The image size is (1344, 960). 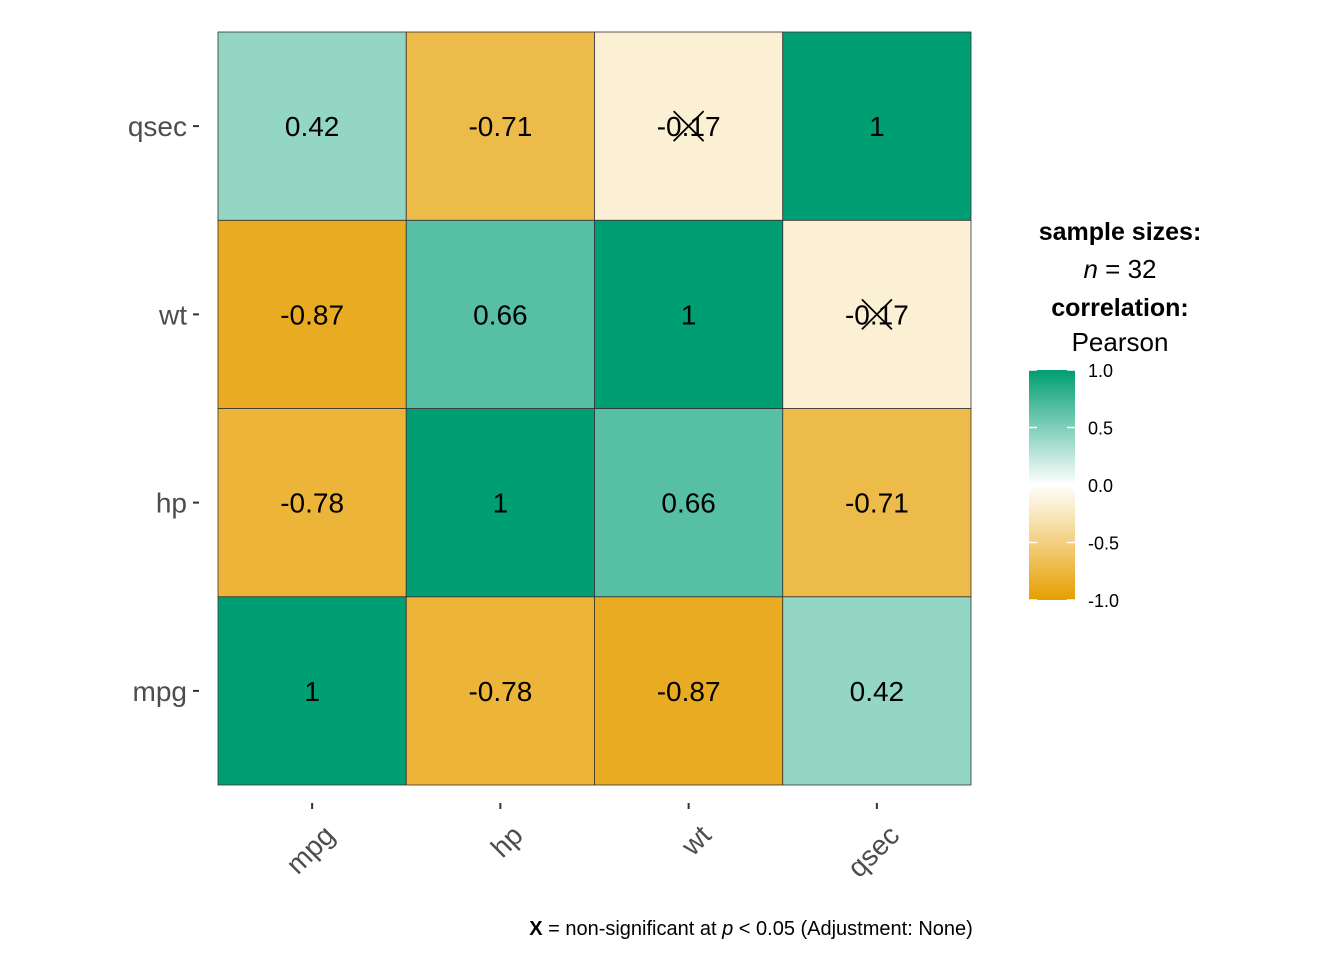 I want to click on legend-tick-label: 0.5, so click(x=1100, y=429).